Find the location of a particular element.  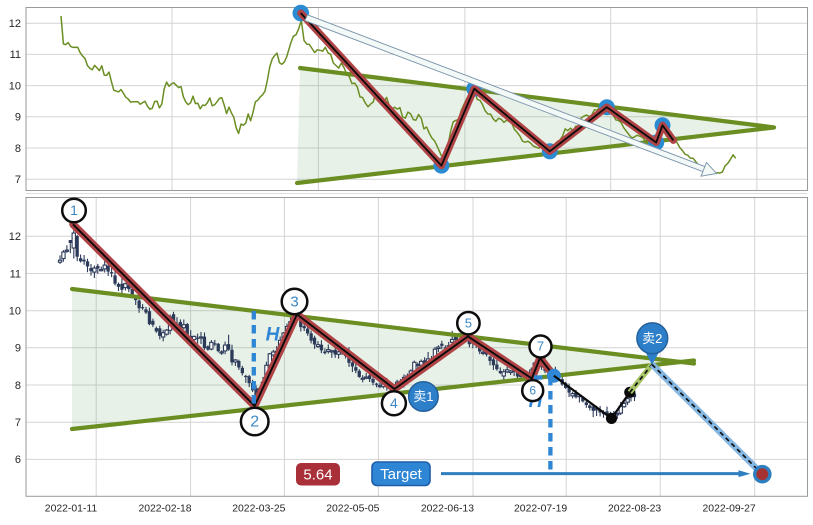

svg-text: 5.64 is located at coordinates (317, 475).